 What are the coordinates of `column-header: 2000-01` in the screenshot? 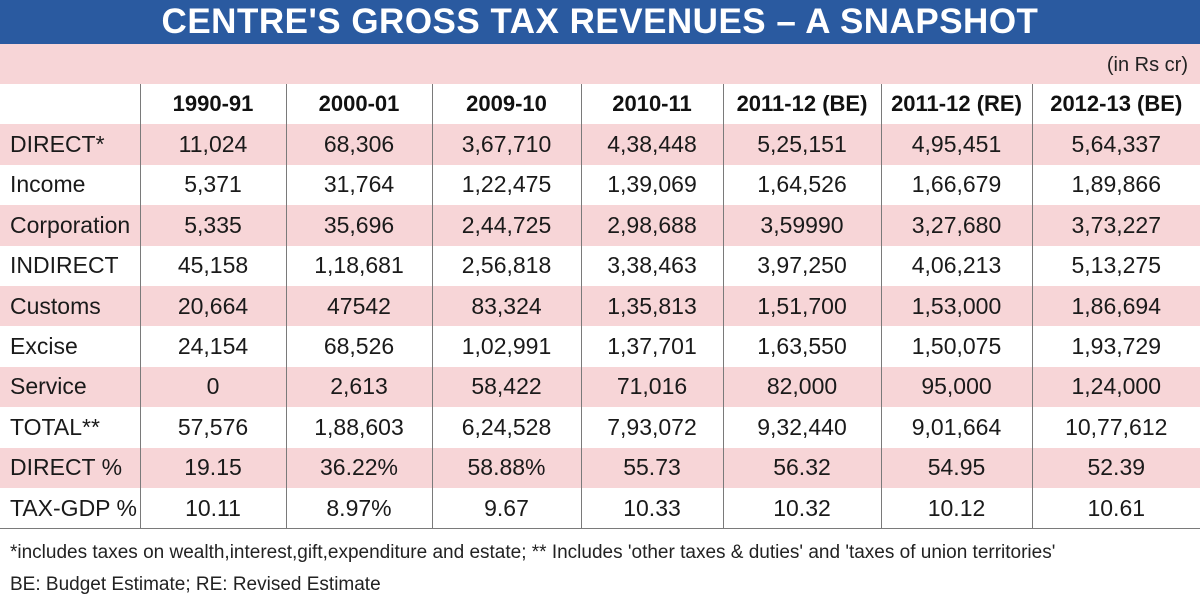 It's located at (359, 104).